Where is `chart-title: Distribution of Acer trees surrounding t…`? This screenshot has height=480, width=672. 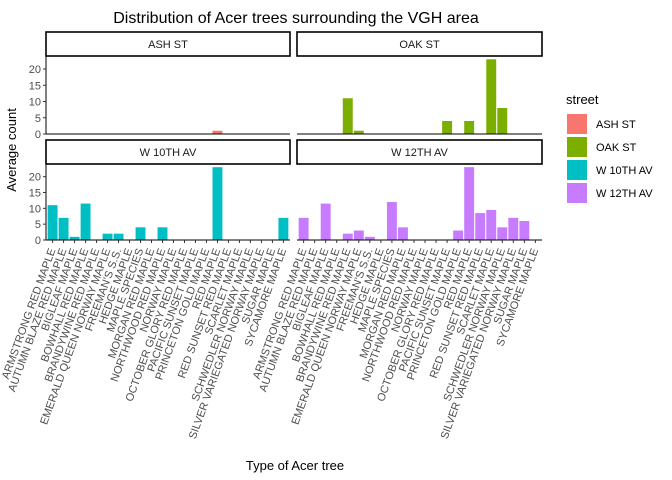 chart-title: Distribution of Acer trees surrounding t… is located at coordinates (296, 18).